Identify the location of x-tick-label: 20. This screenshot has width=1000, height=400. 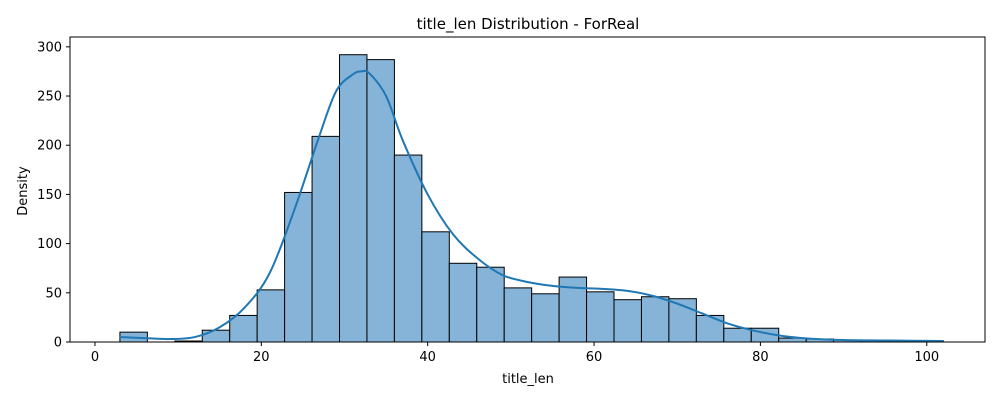
(261, 357).